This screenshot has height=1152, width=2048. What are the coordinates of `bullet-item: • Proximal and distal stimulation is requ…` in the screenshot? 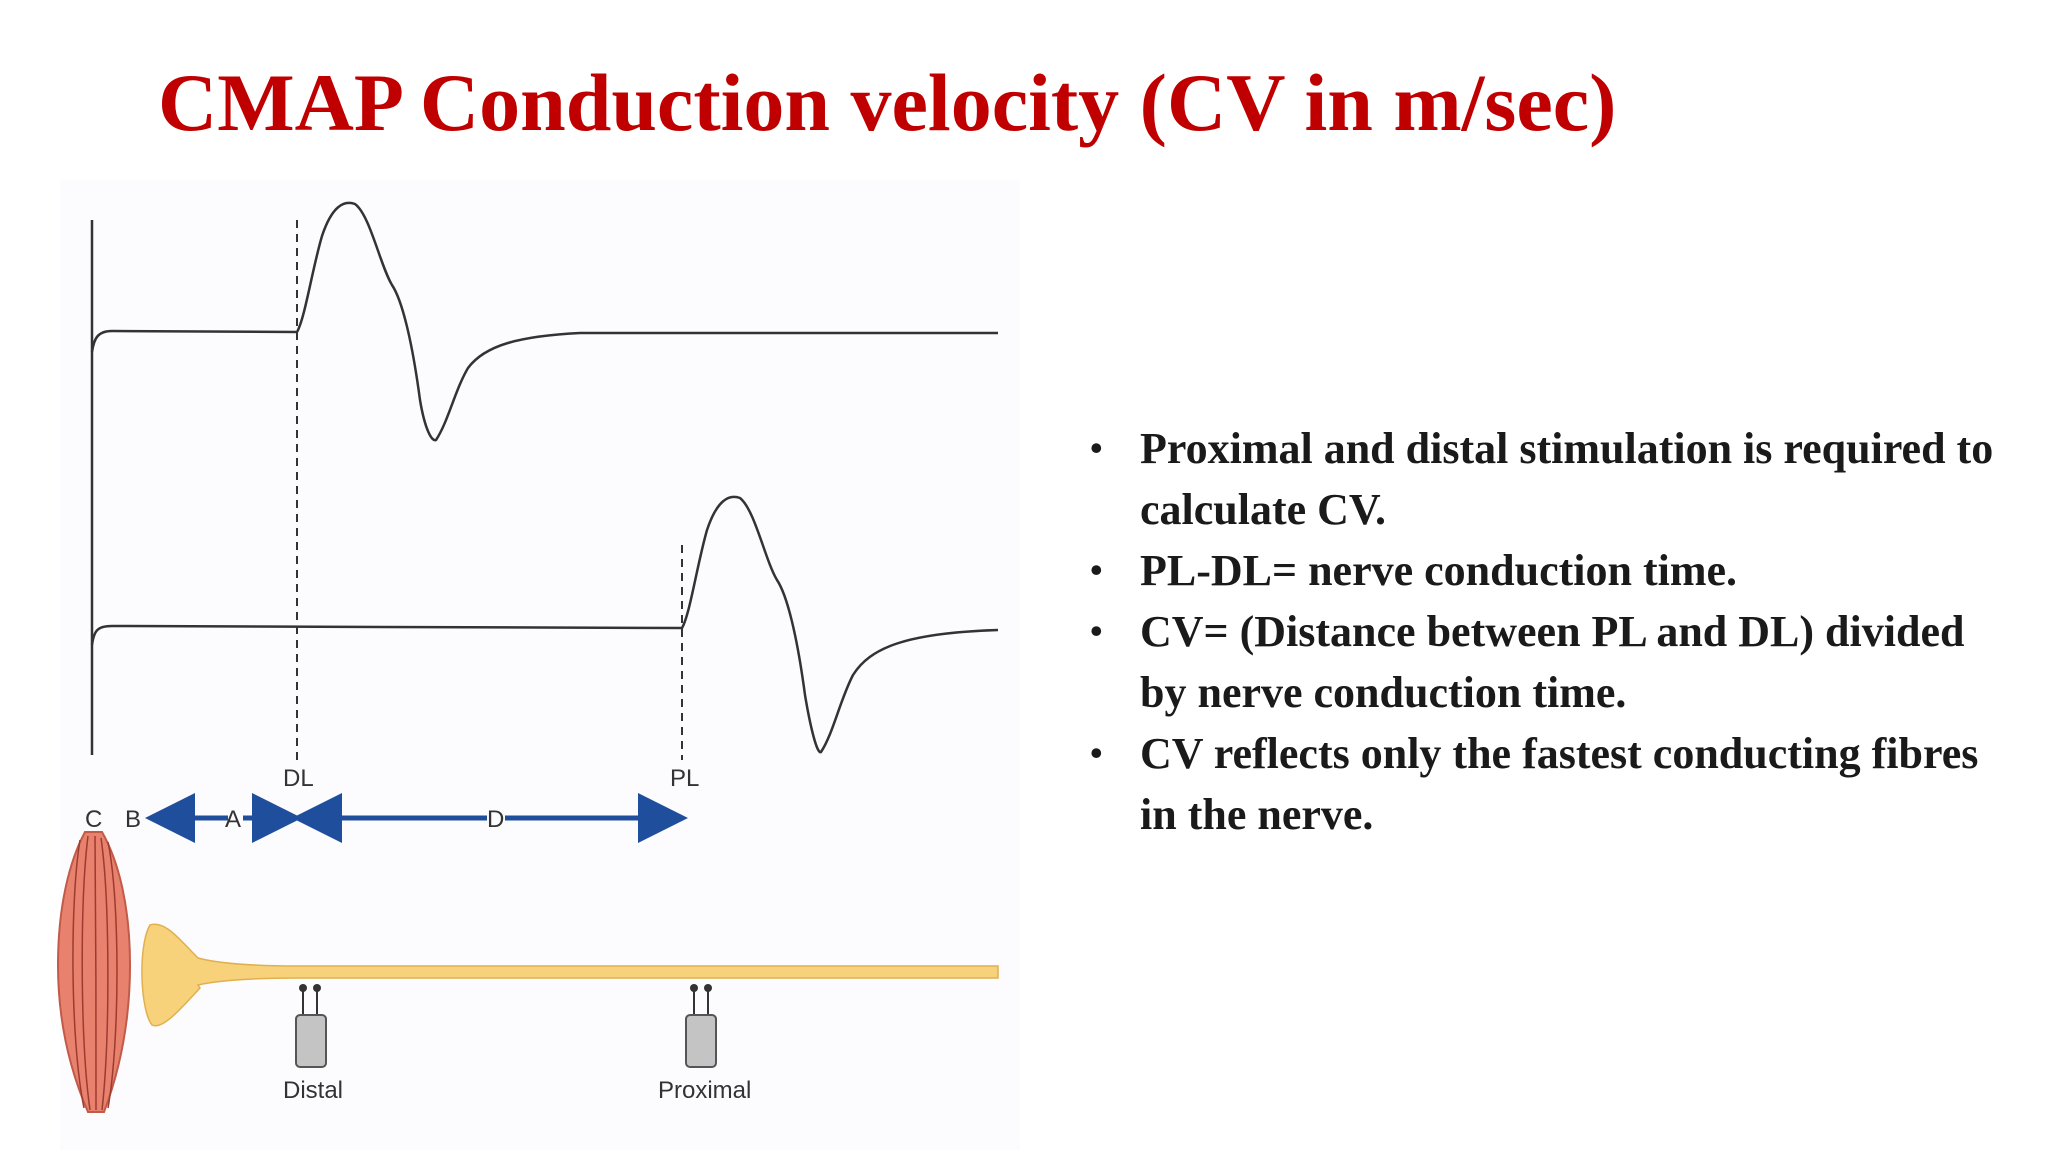 It's located at (1553, 479).